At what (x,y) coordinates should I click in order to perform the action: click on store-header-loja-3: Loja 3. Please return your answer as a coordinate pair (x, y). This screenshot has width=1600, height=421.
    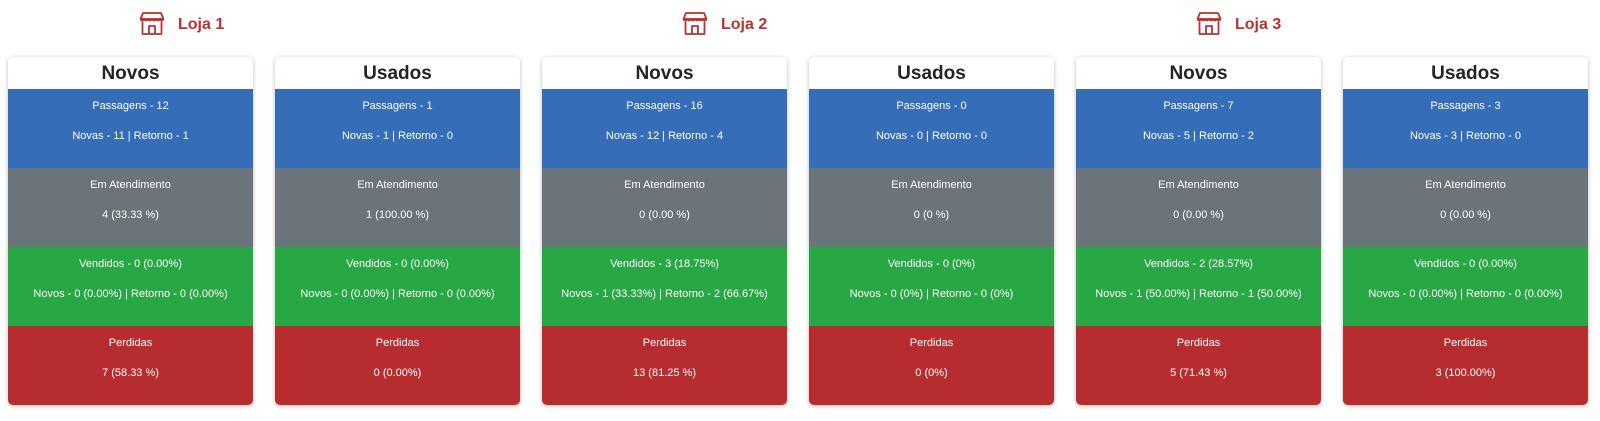
    Looking at the image, I should click on (1238, 25).